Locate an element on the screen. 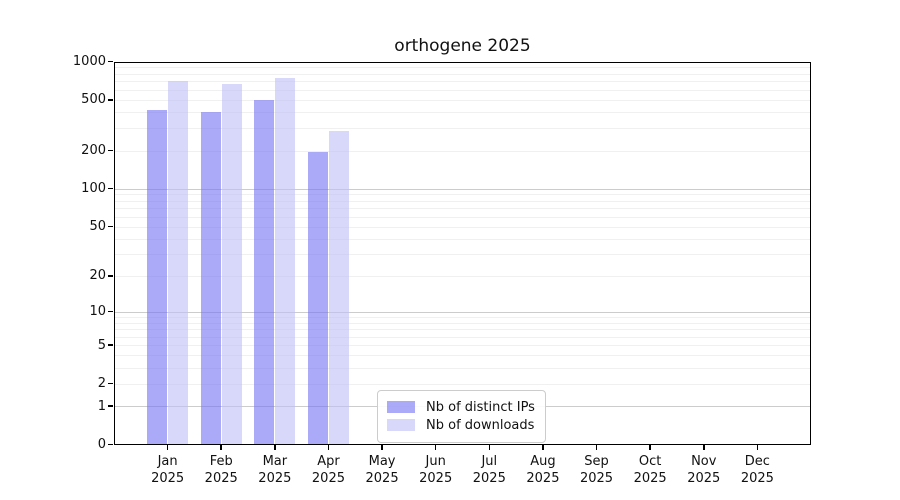 This screenshot has width=900, height=500. y-tick-label: 20 is located at coordinates (97, 276).